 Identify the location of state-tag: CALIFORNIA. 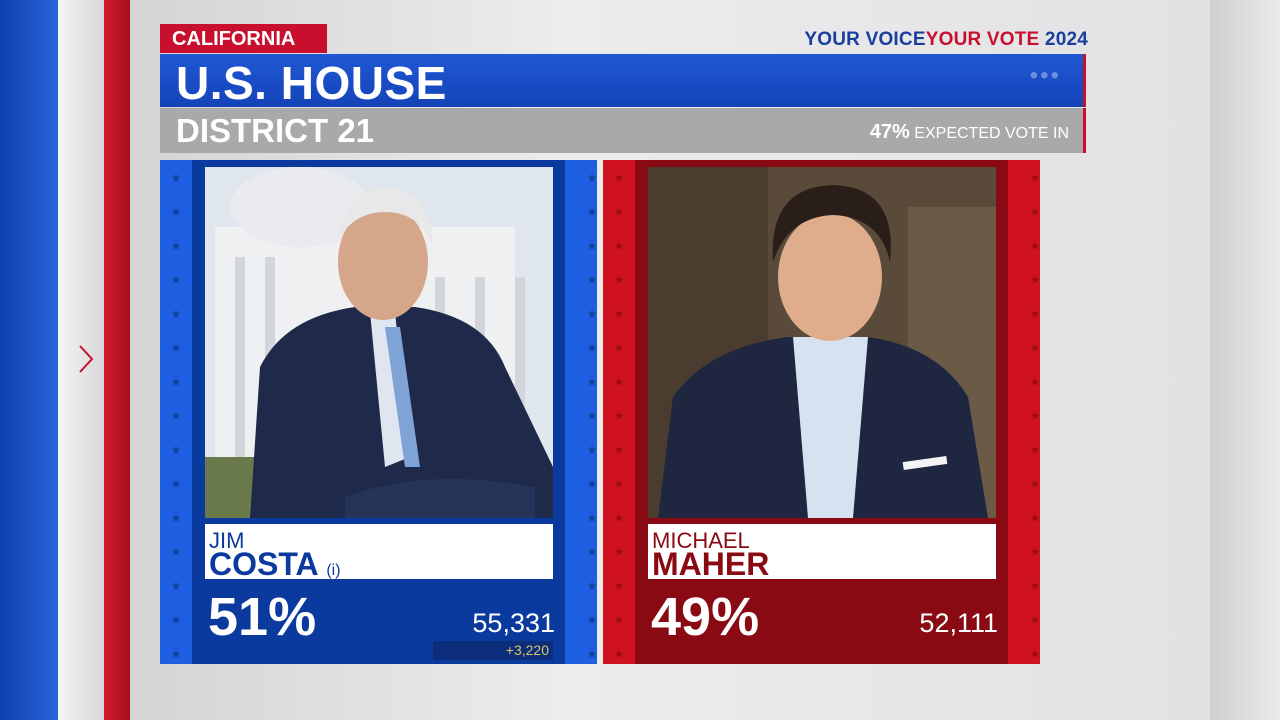
(243, 38).